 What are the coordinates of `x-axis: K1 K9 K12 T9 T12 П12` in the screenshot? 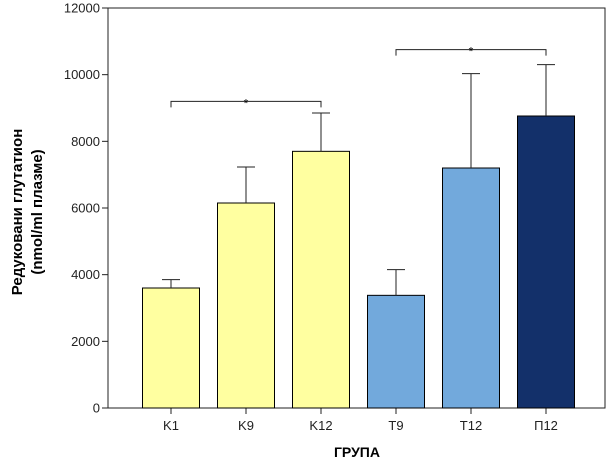 It's located at (360, 420).